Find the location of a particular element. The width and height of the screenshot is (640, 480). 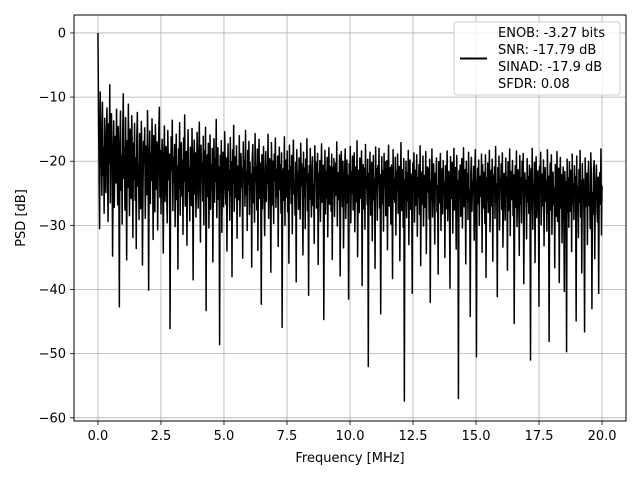

legend-enob: ENOB: -3.27 bits is located at coordinates (551, 33).